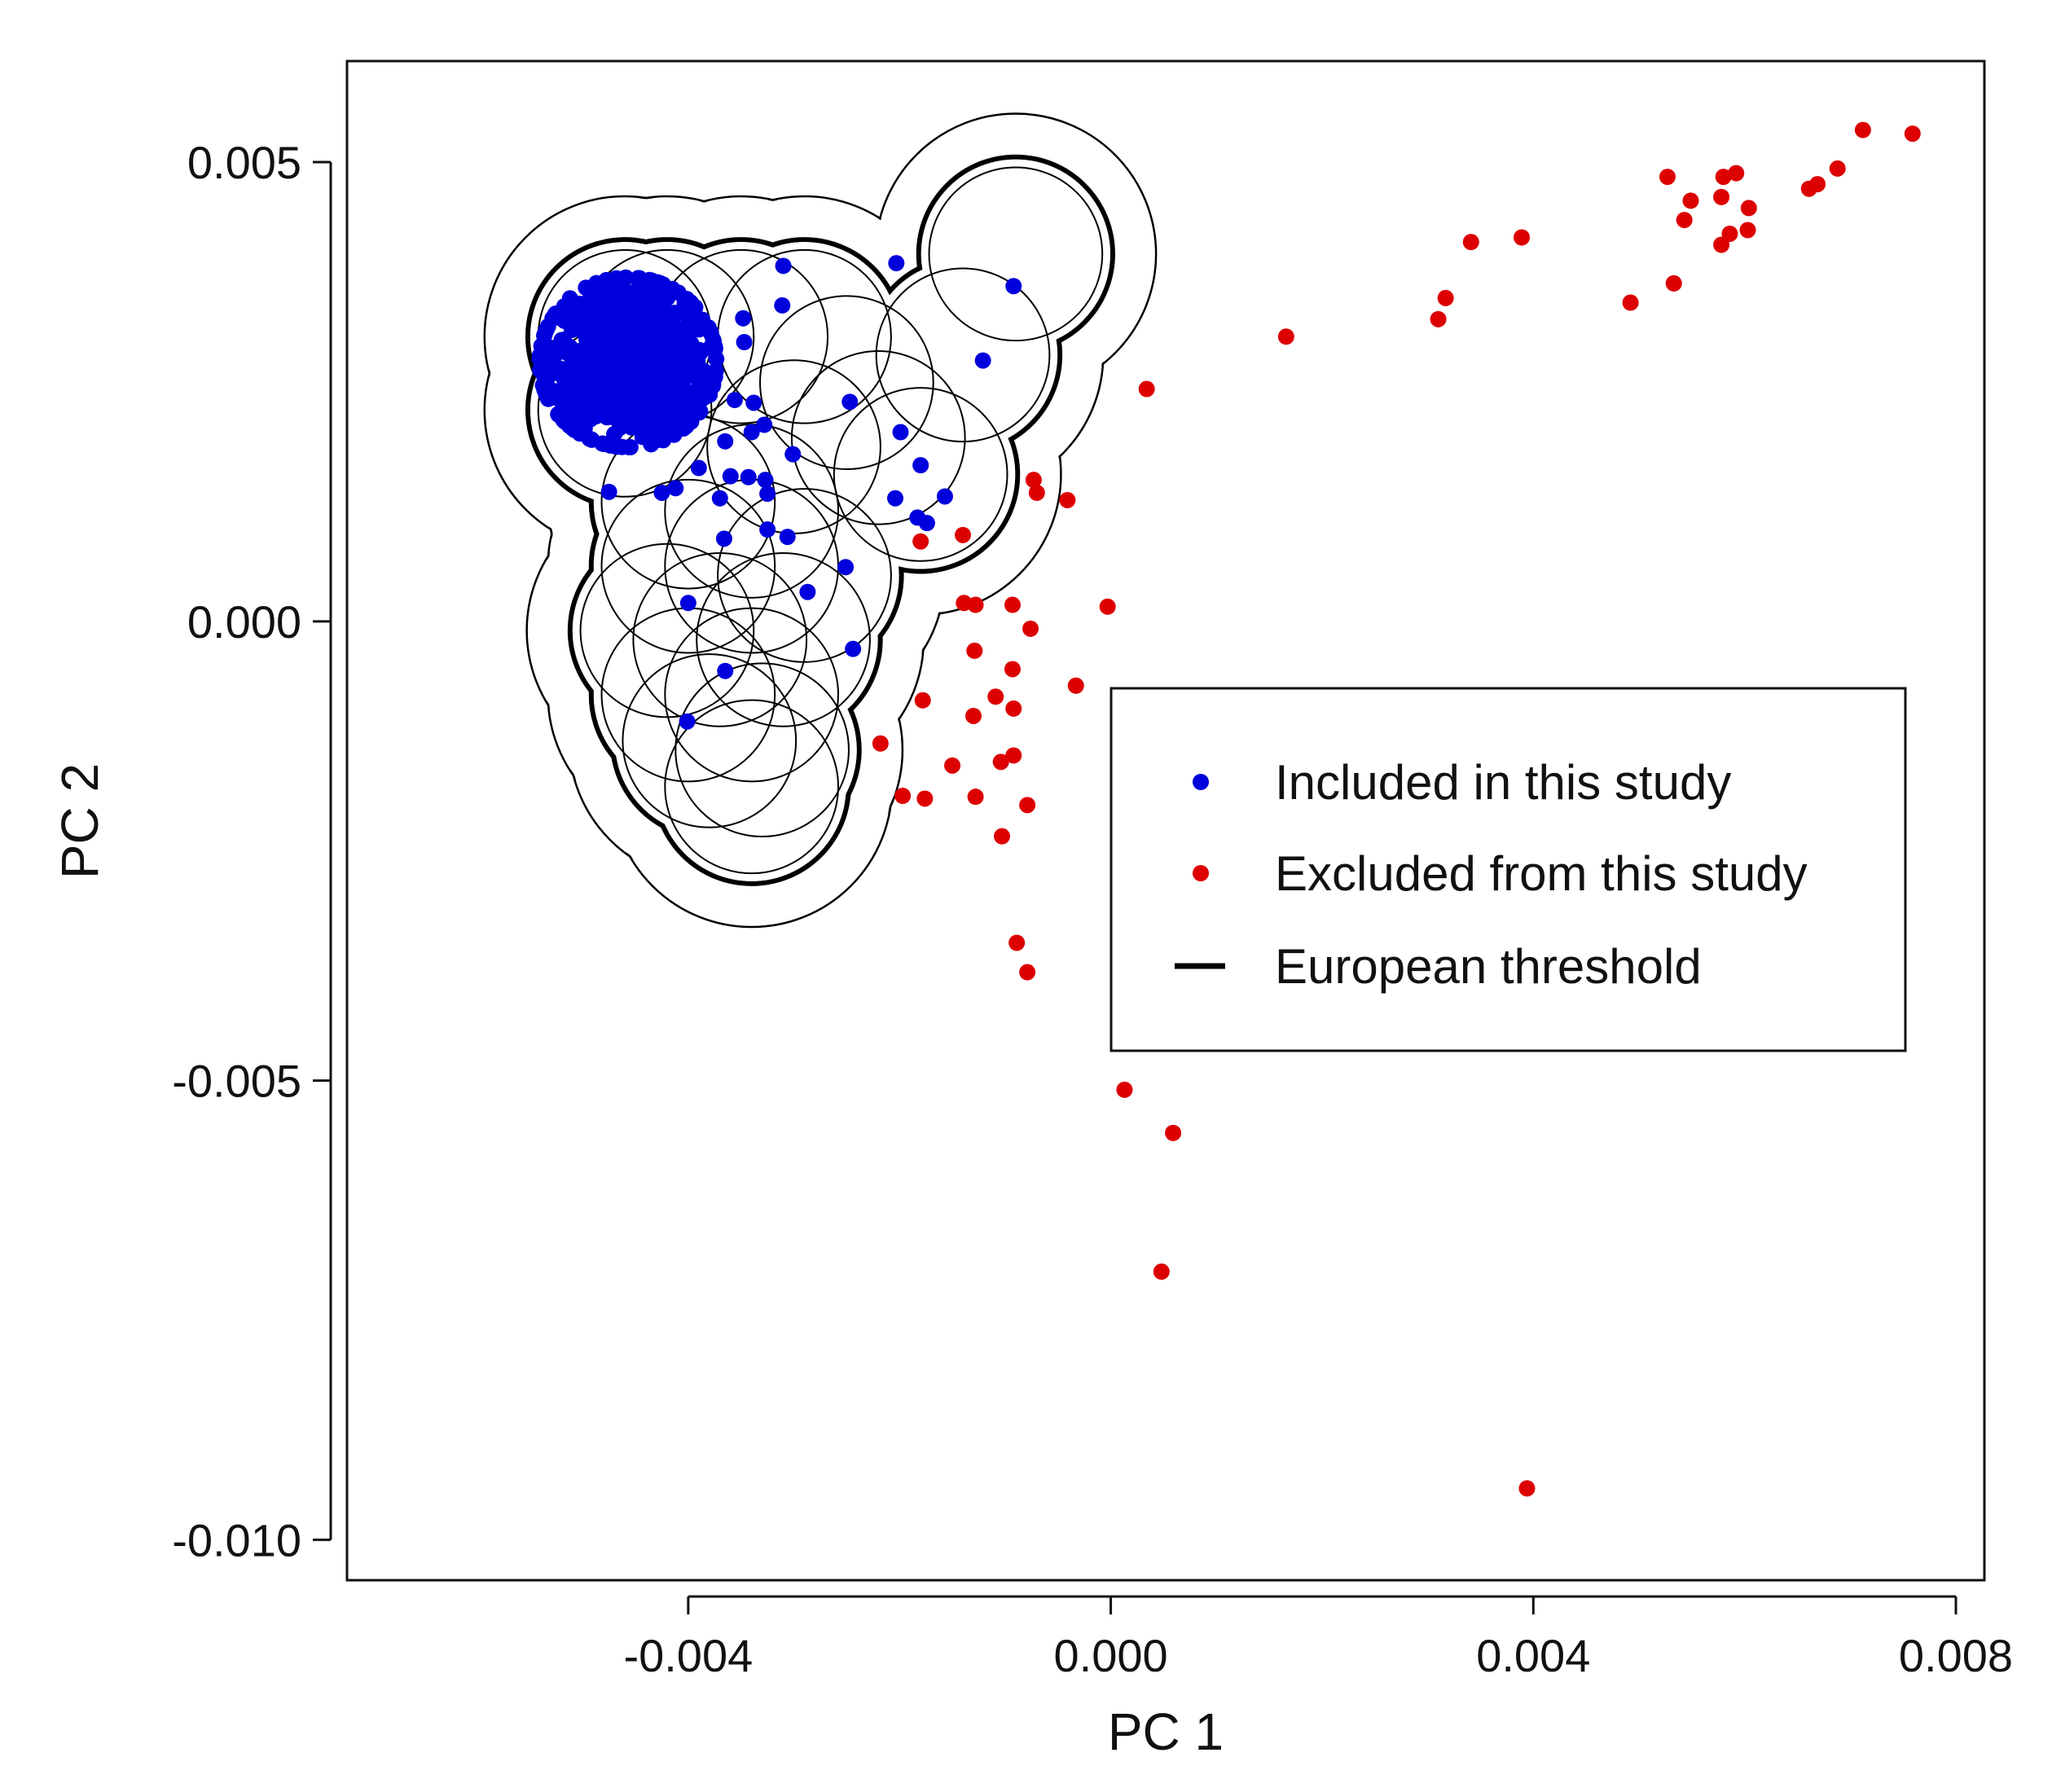 The image size is (2052, 1792). I want to click on y-tick-label: -0.005, so click(236, 1081).